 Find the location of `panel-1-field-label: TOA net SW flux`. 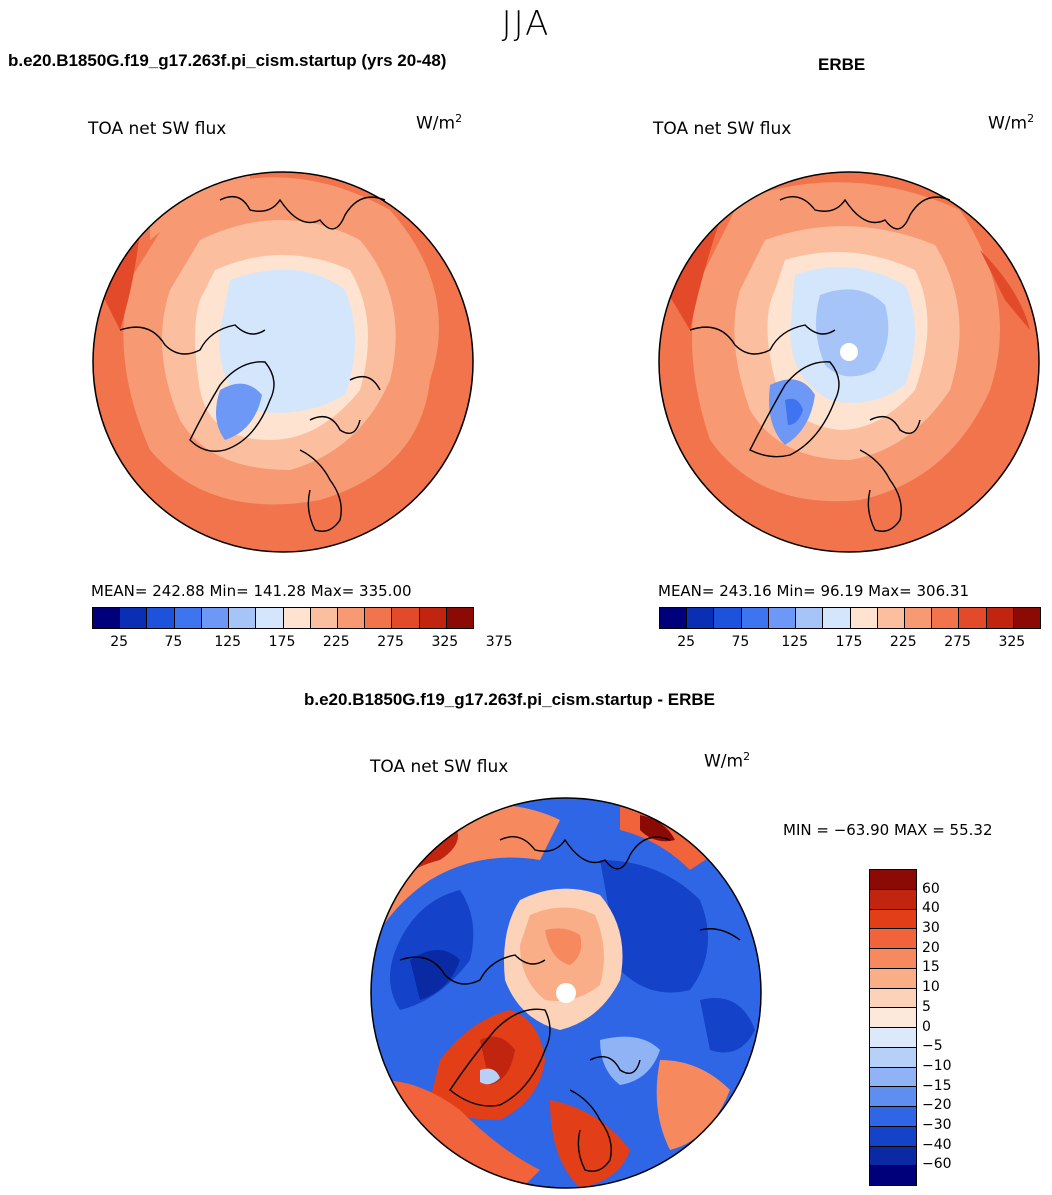

panel-1-field-label: TOA net SW flux is located at coordinates (157, 129).